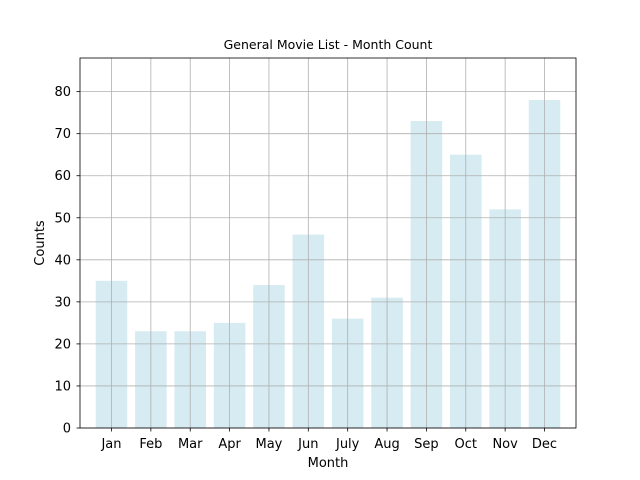 The image size is (640, 480). Describe the element at coordinates (62, 344) in the screenshot. I see `y-tick-label: 20` at that location.